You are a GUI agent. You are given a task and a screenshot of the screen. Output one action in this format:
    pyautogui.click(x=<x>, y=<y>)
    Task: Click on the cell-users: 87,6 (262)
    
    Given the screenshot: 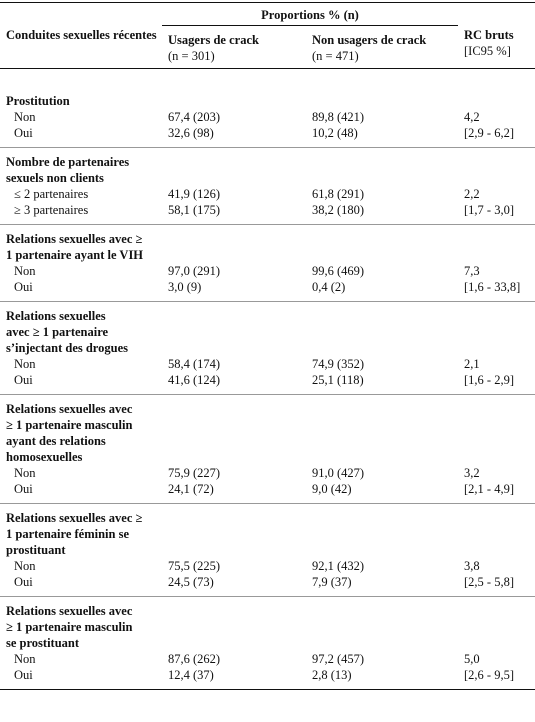 What is the action you would take?
    pyautogui.click(x=194, y=659)
    